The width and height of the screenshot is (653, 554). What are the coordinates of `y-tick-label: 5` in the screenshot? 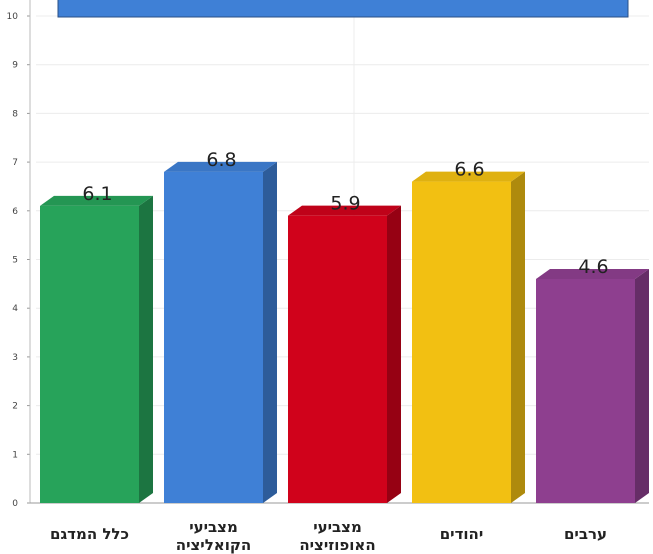 It's located at (15, 261).